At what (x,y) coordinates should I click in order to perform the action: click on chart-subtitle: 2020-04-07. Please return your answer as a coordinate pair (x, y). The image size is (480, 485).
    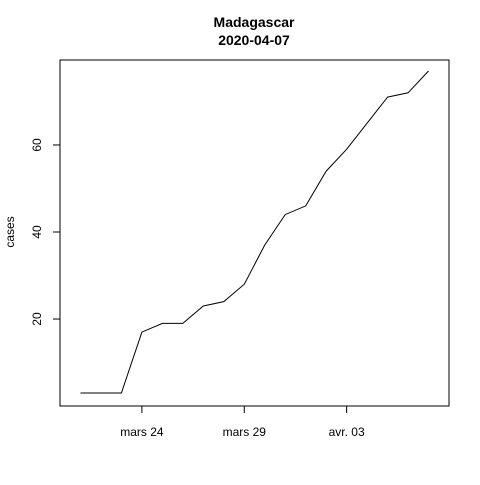
    Looking at the image, I should click on (254, 40).